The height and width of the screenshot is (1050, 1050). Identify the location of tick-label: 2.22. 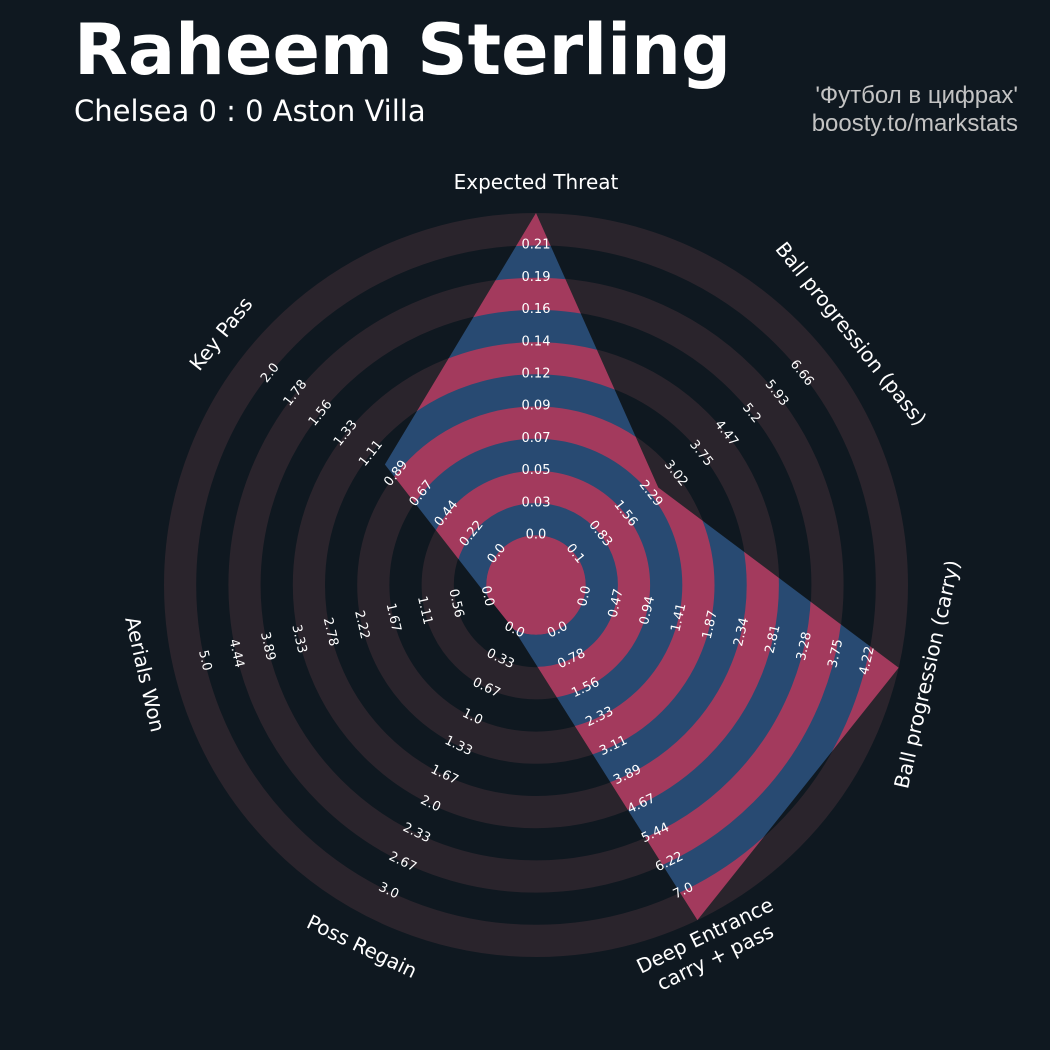
(361, 625).